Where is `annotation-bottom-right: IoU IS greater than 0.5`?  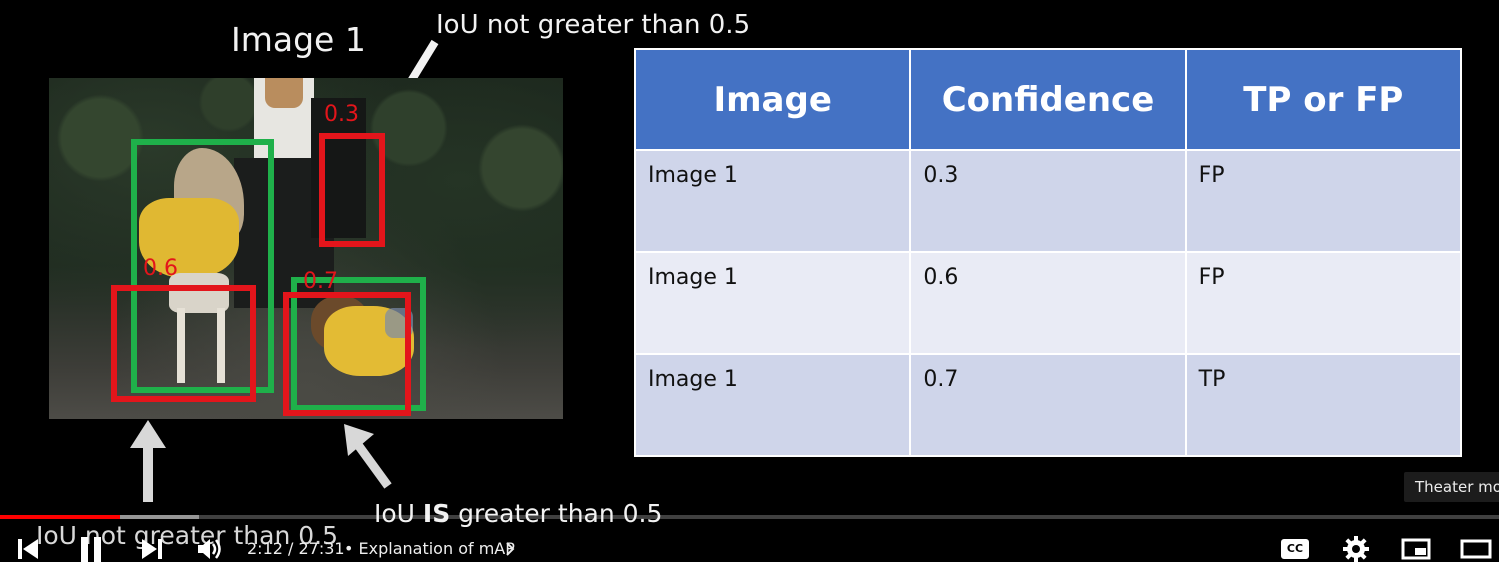 annotation-bottom-right: IoU IS greater than 0.5 is located at coordinates (518, 513).